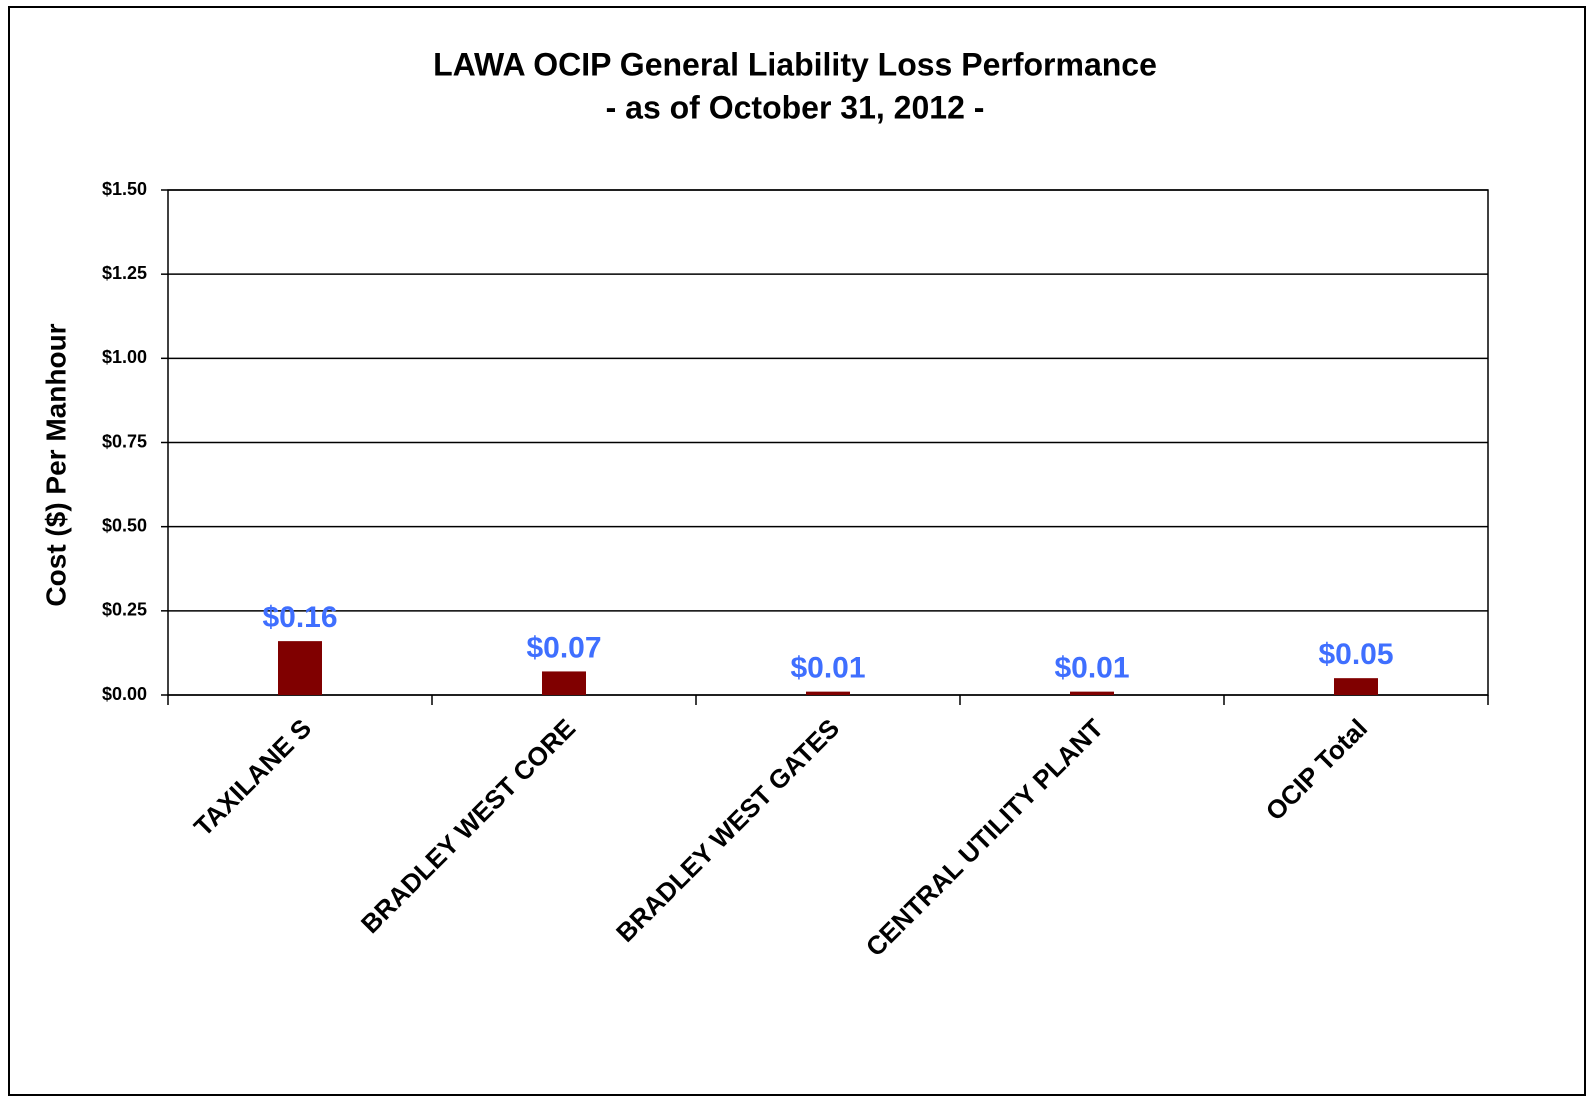  I want to click on y-axis-title: Cost ($) Per Manhour, so click(55, 464).